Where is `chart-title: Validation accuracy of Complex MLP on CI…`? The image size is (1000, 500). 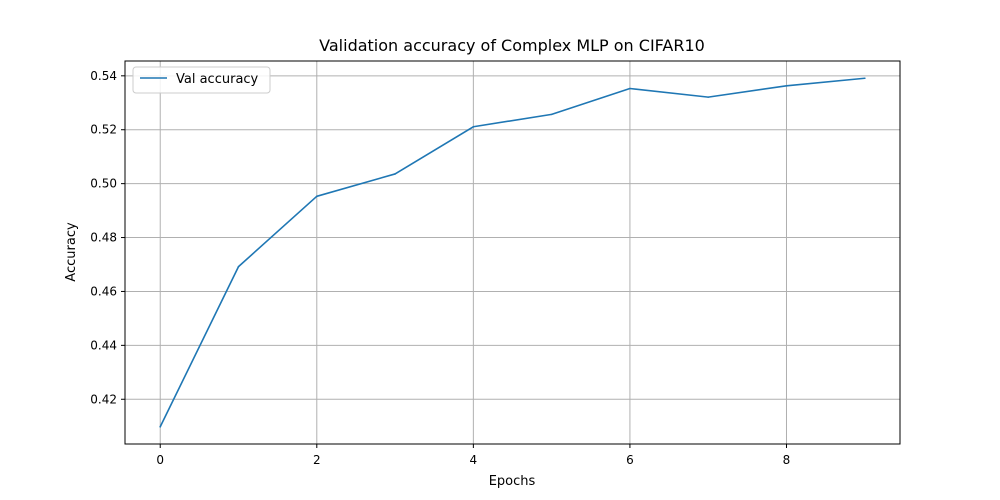 chart-title: Validation accuracy of Complex MLP on CI… is located at coordinates (512, 45).